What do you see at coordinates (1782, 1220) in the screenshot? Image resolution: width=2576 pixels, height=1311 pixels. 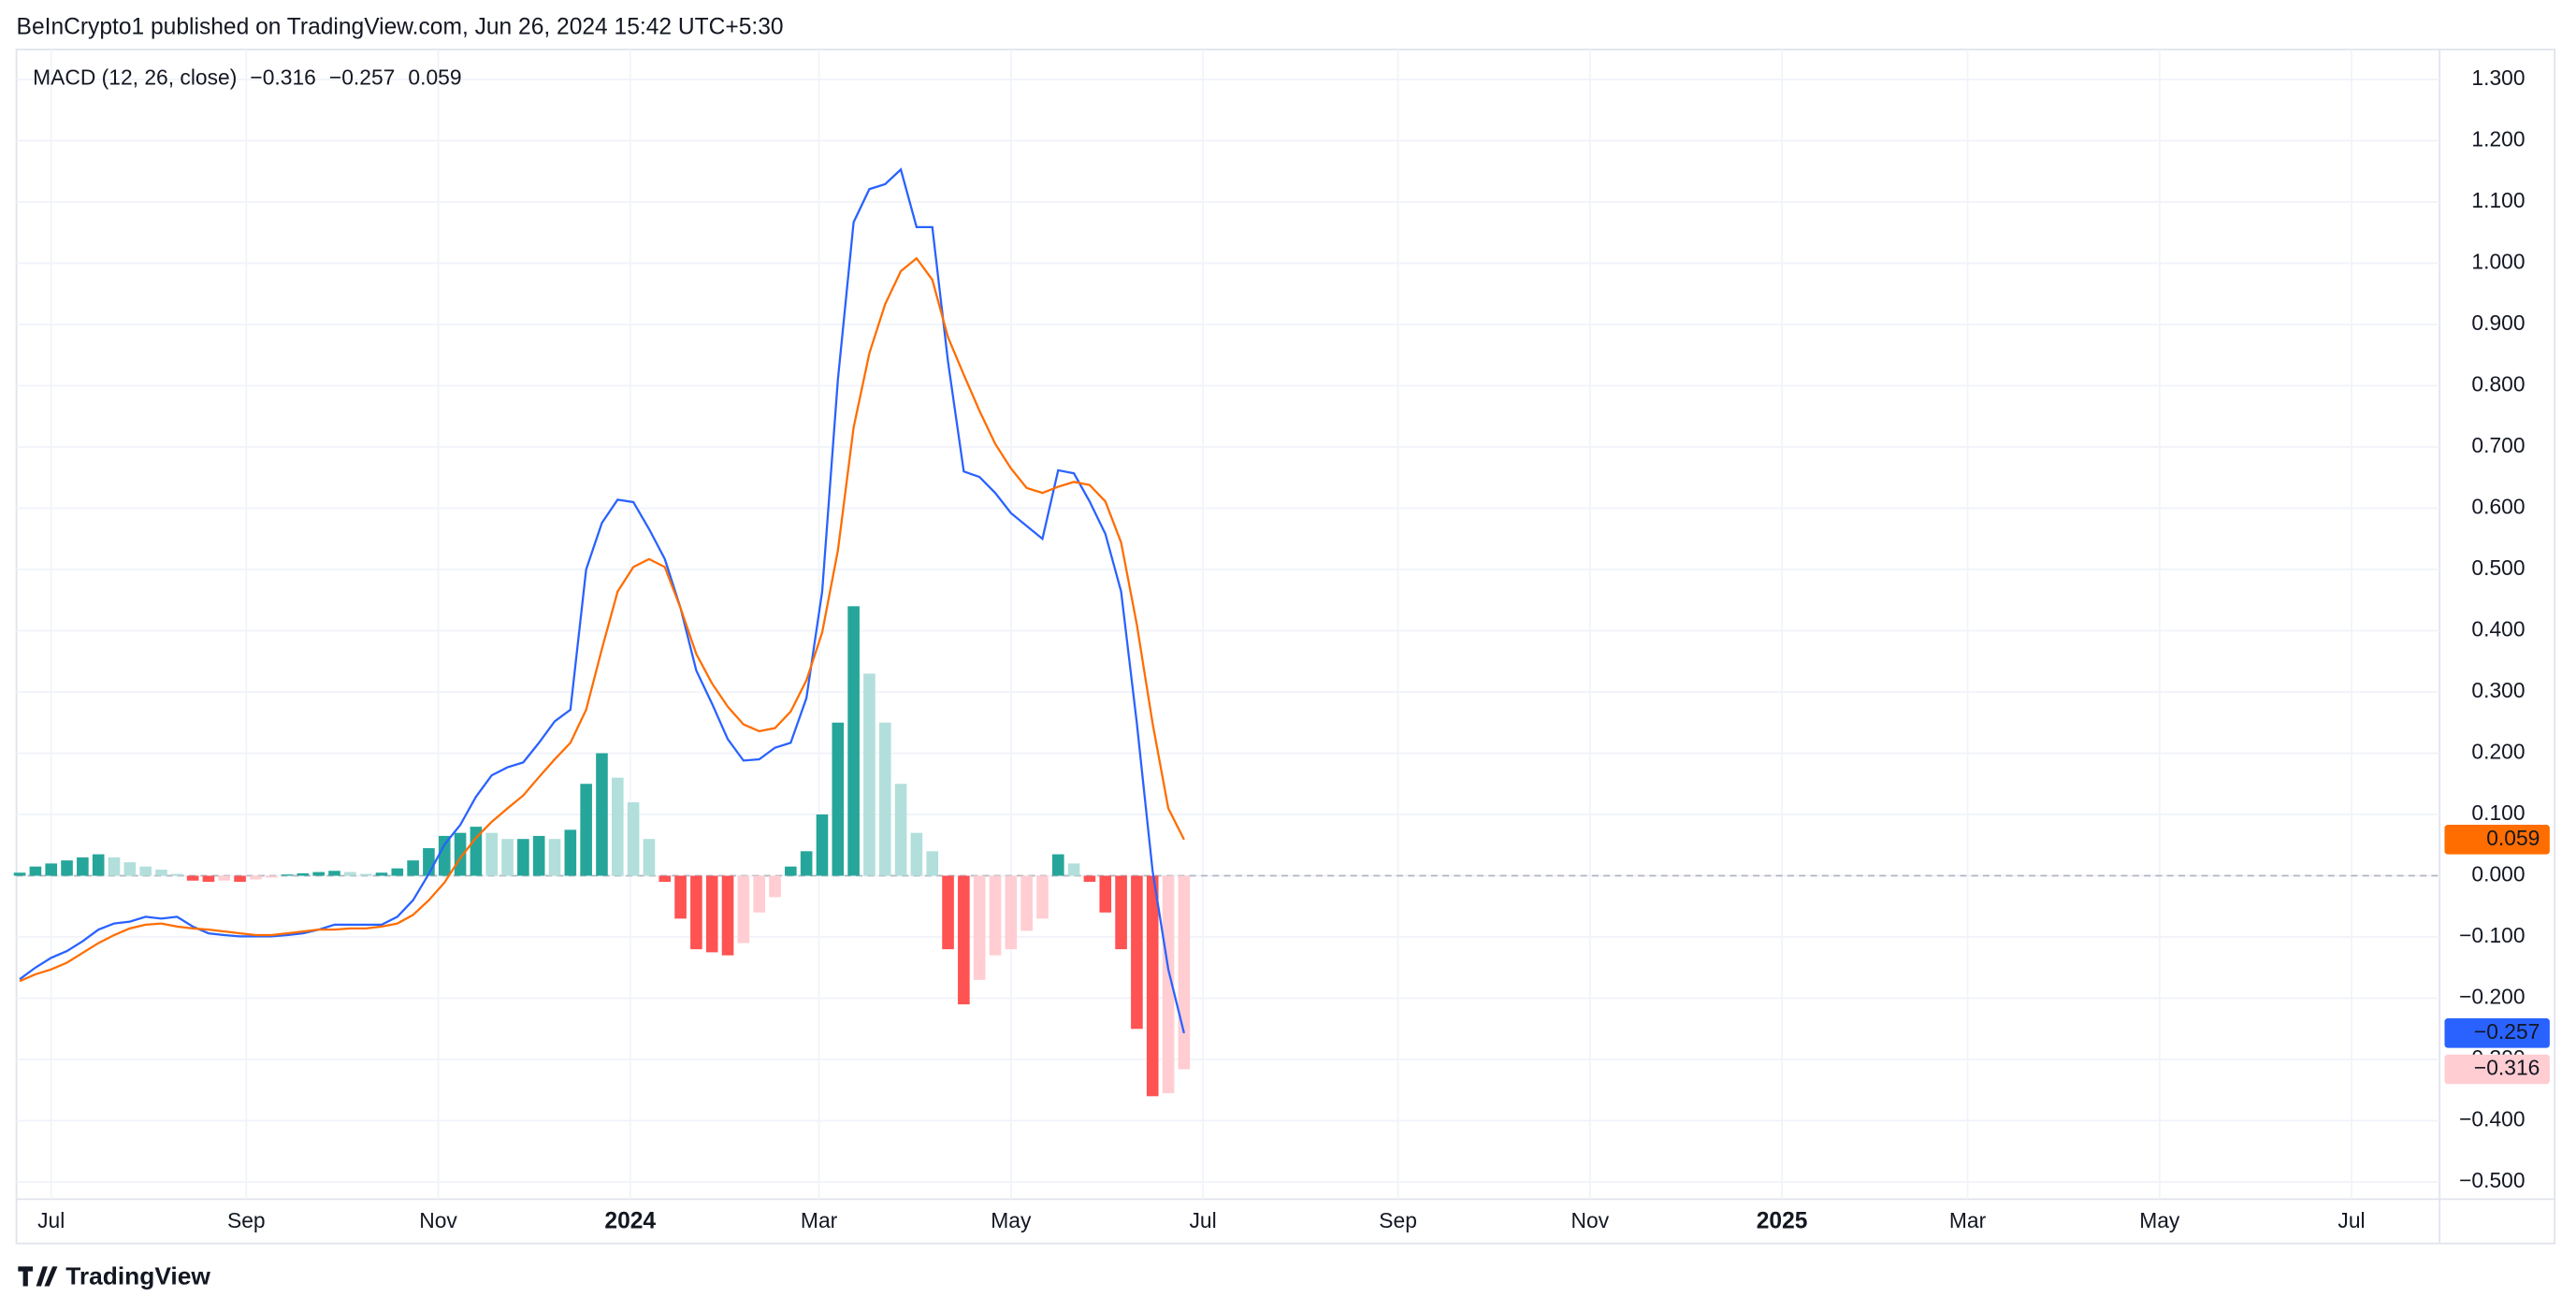 I see `x-tick-label: 2025` at bounding box center [1782, 1220].